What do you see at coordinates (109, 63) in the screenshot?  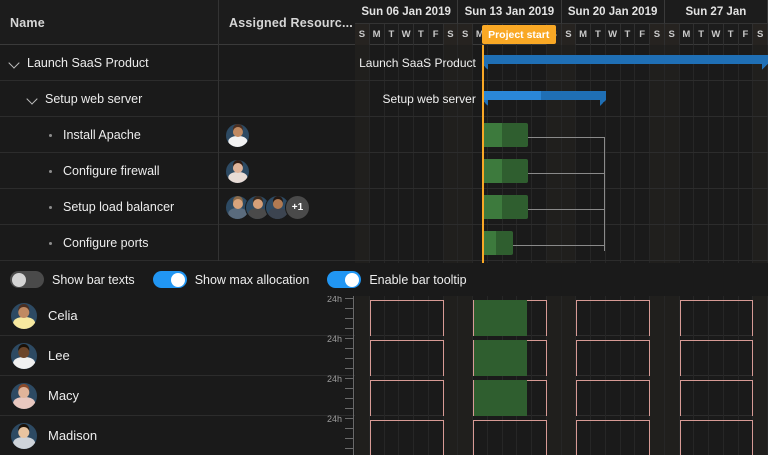 I see `task-name-cell: Launch SaaS Product` at bounding box center [109, 63].